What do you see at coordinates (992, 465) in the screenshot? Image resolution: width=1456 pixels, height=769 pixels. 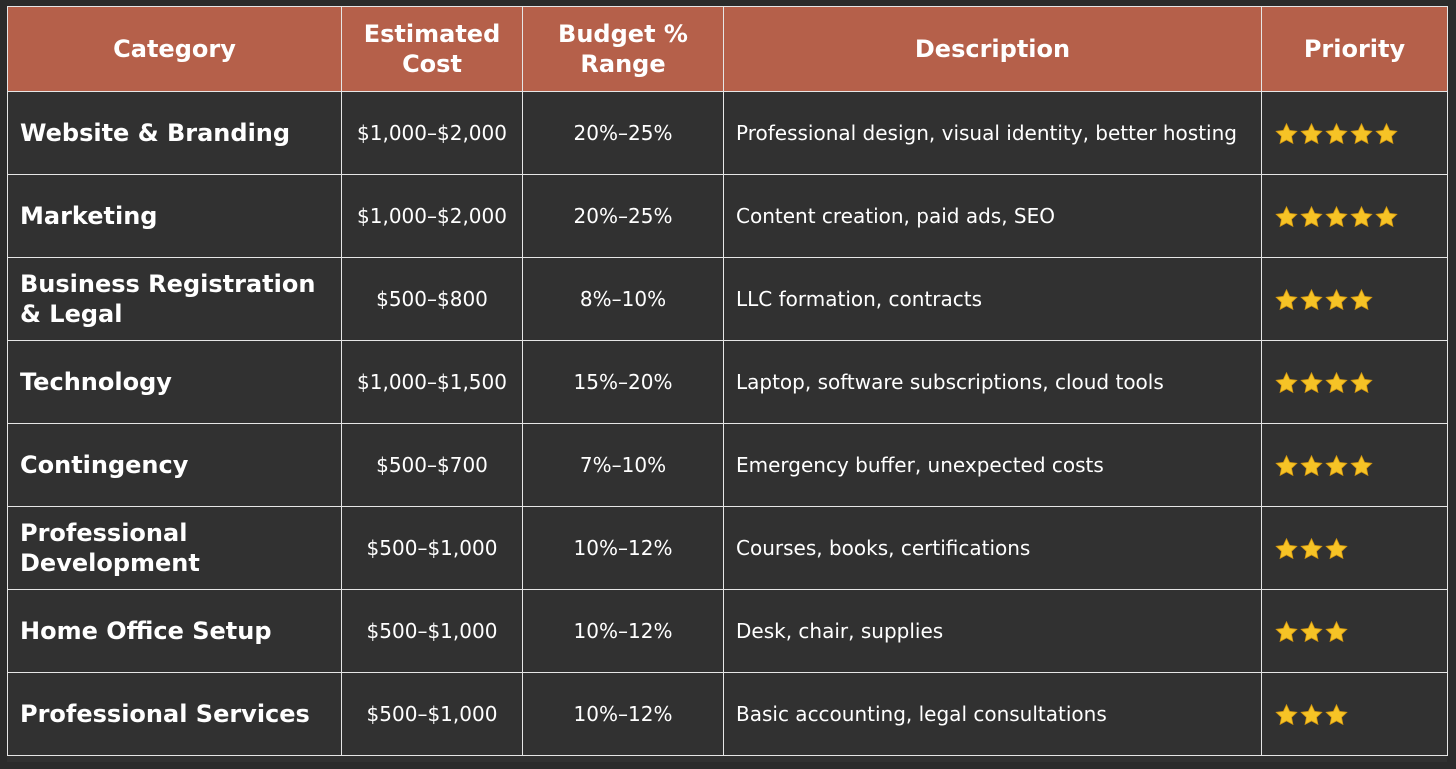 I see `cell-description: Emergency buffer, unexpected costs` at bounding box center [992, 465].